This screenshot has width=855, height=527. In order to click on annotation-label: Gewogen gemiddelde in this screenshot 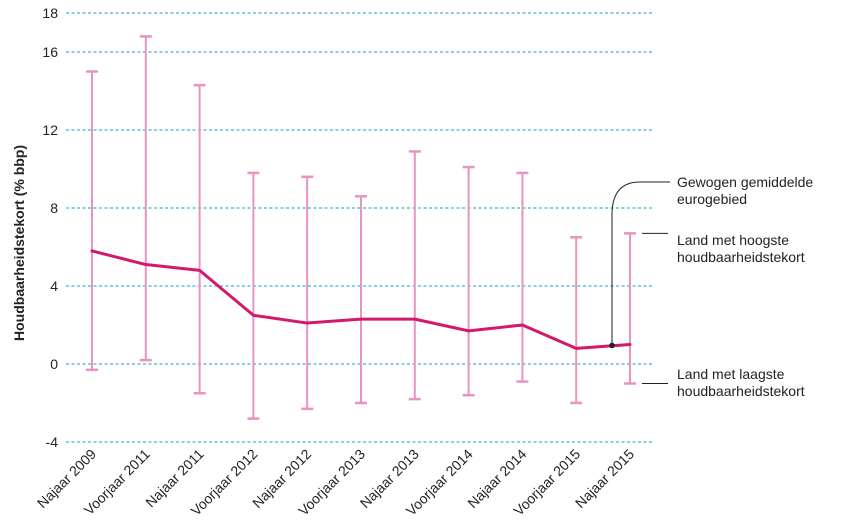, I will do `click(745, 182)`.